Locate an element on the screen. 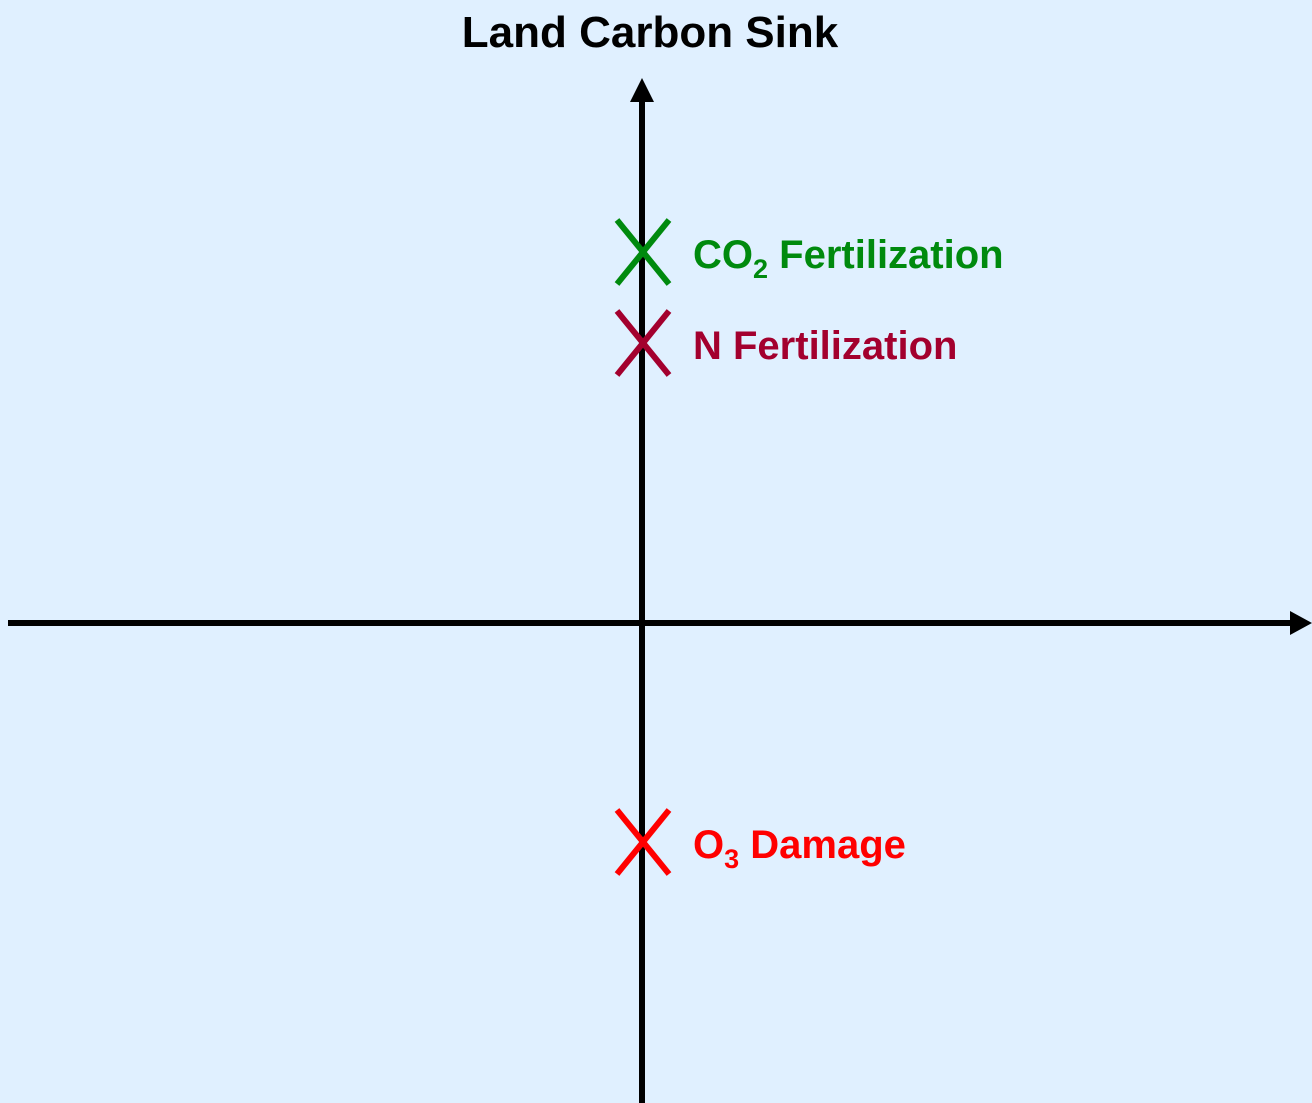 The image size is (1312, 1103). label-suffix: Fertilization is located at coordinates (886, 255).